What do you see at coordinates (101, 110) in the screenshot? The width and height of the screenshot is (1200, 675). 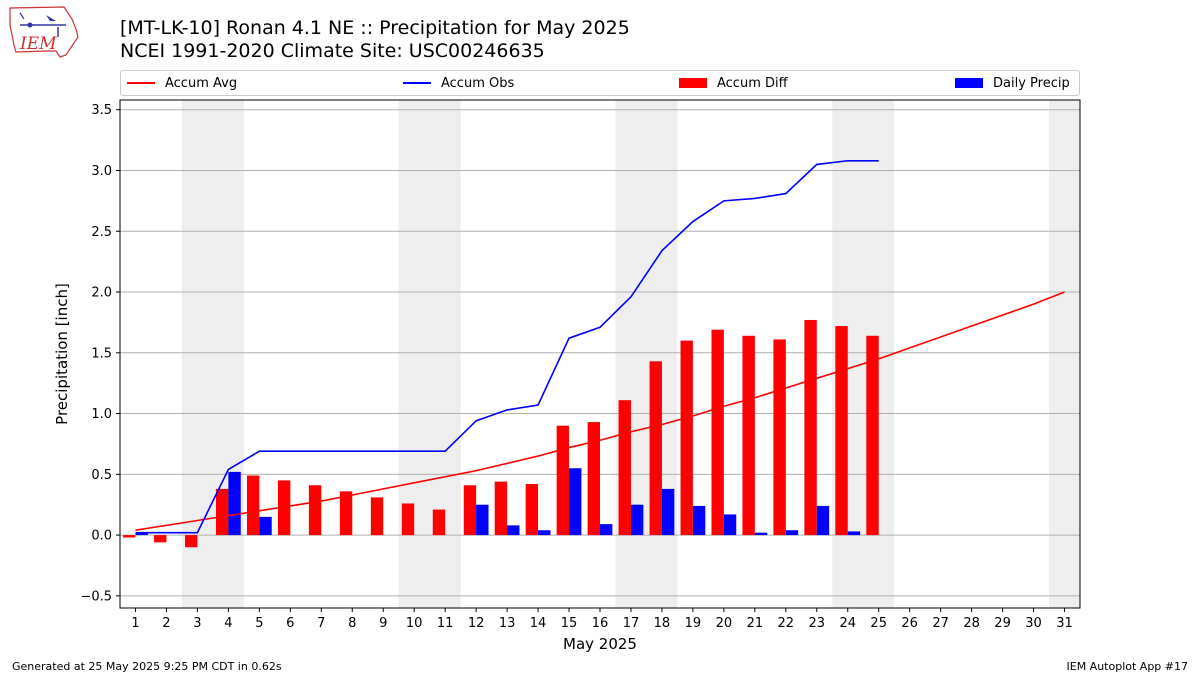 I see `y-tick-label: 3.5` at bounding box center [101, 110].